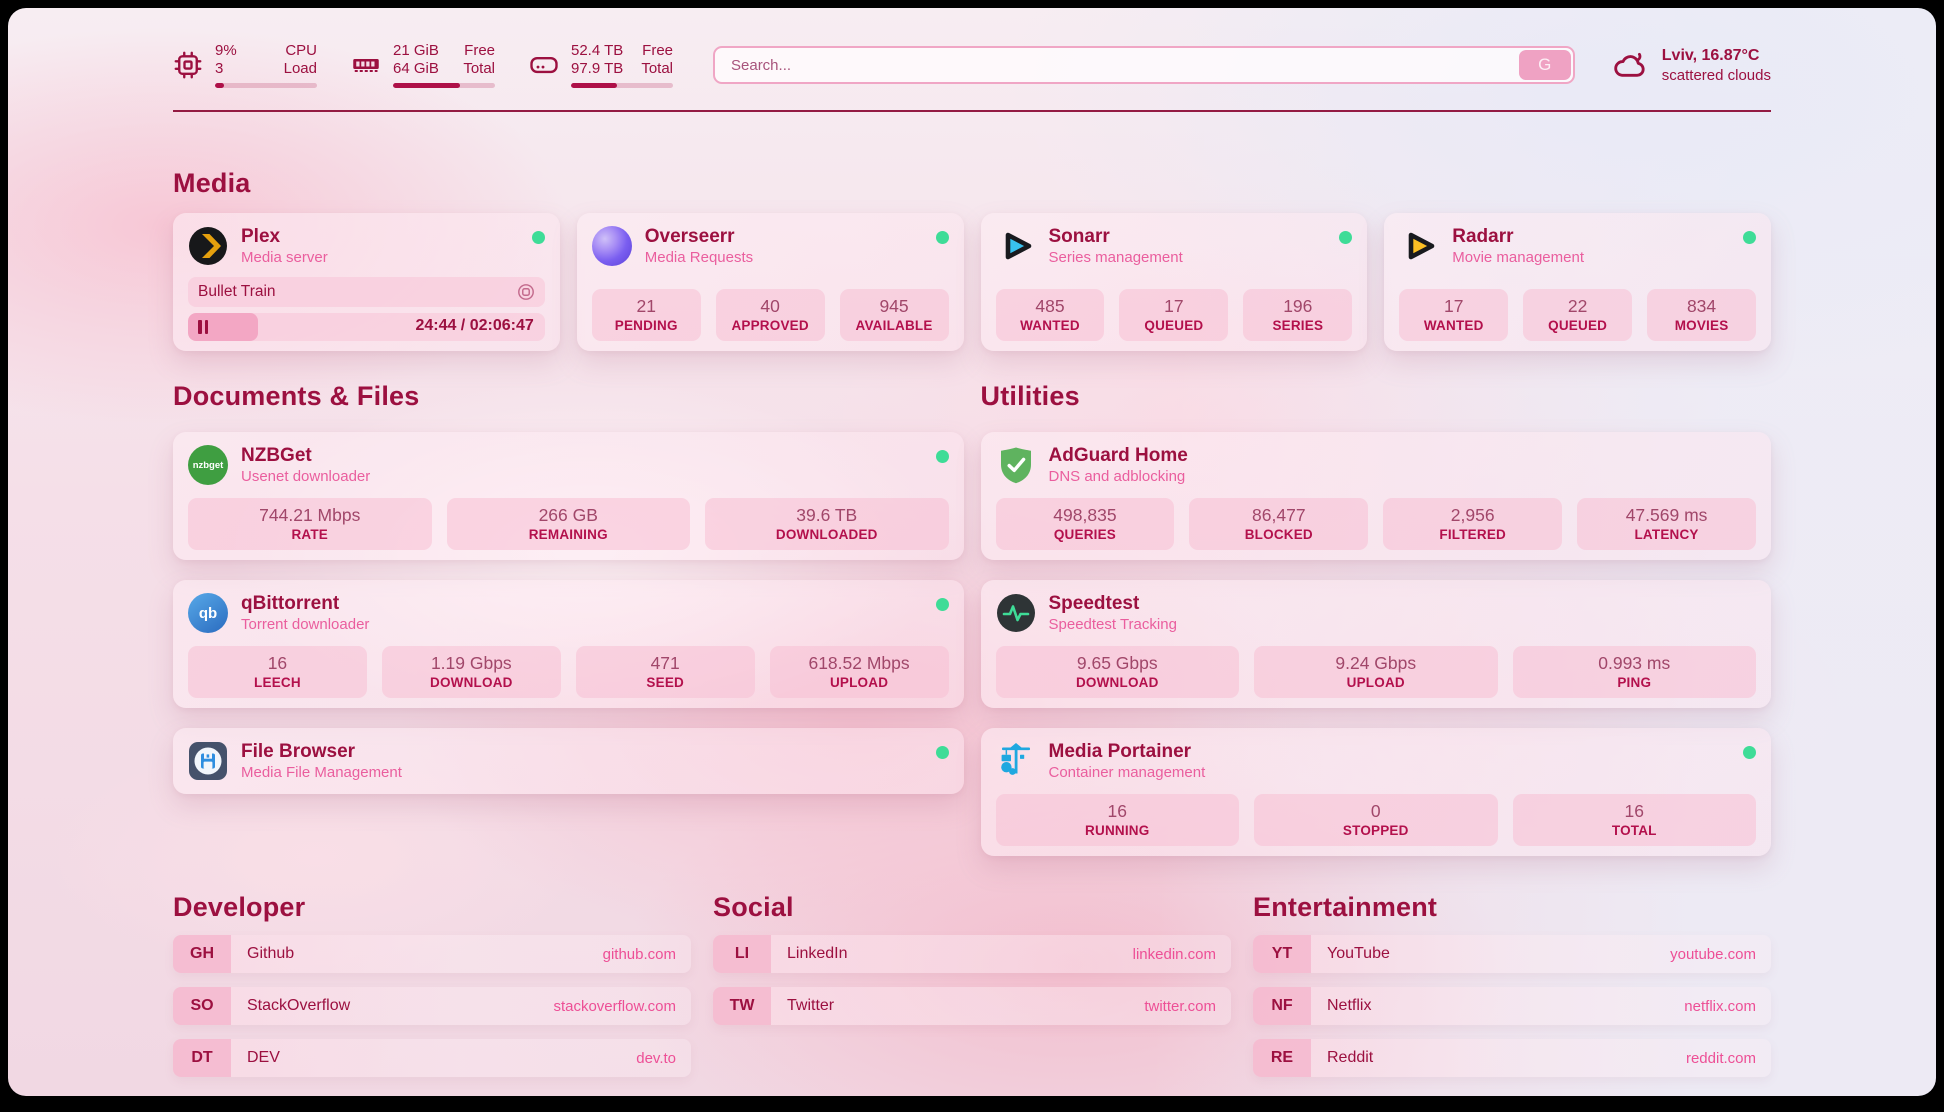  What do you see at coordinates (1713, 954) in the screenshot?
I see `bookmark-domain: youtube.com` at bounding box center [1713, 954].